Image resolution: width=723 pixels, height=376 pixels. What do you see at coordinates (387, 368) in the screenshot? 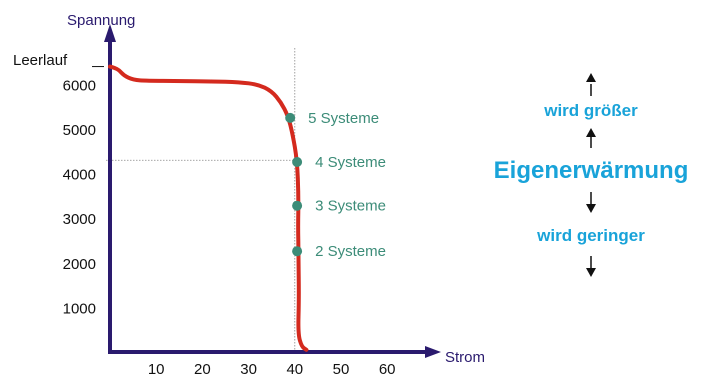
I see `x-tick-label: 60` at bounding box center [387, 368].